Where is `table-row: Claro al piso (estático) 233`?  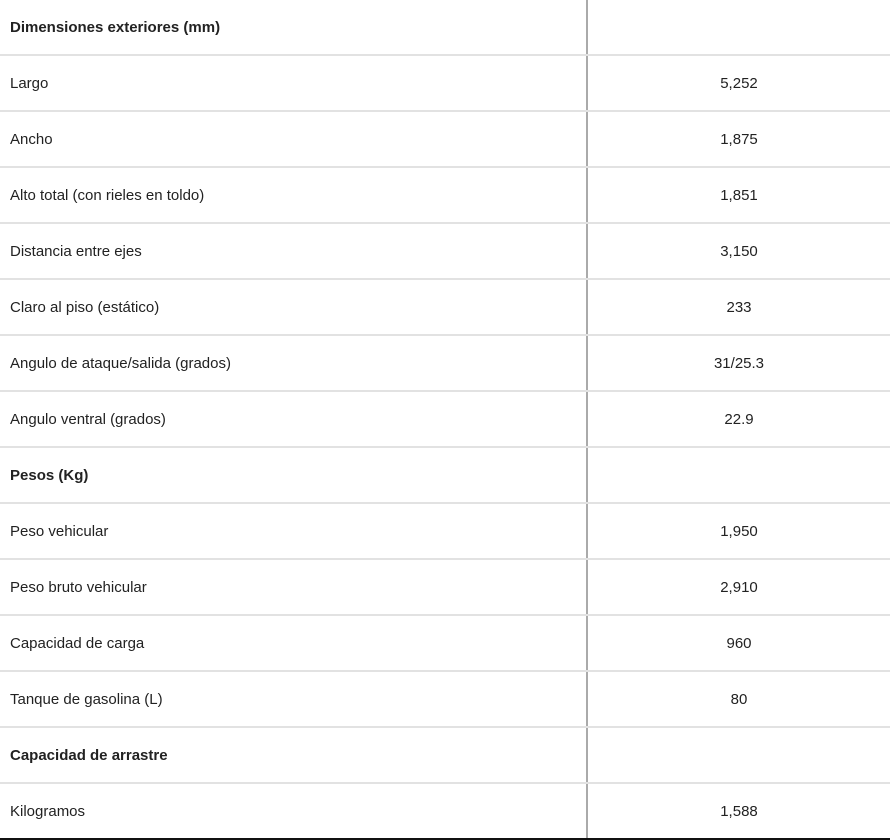 table-row: Claro al piso (estático) 233 is located at coordinates (445, 307).